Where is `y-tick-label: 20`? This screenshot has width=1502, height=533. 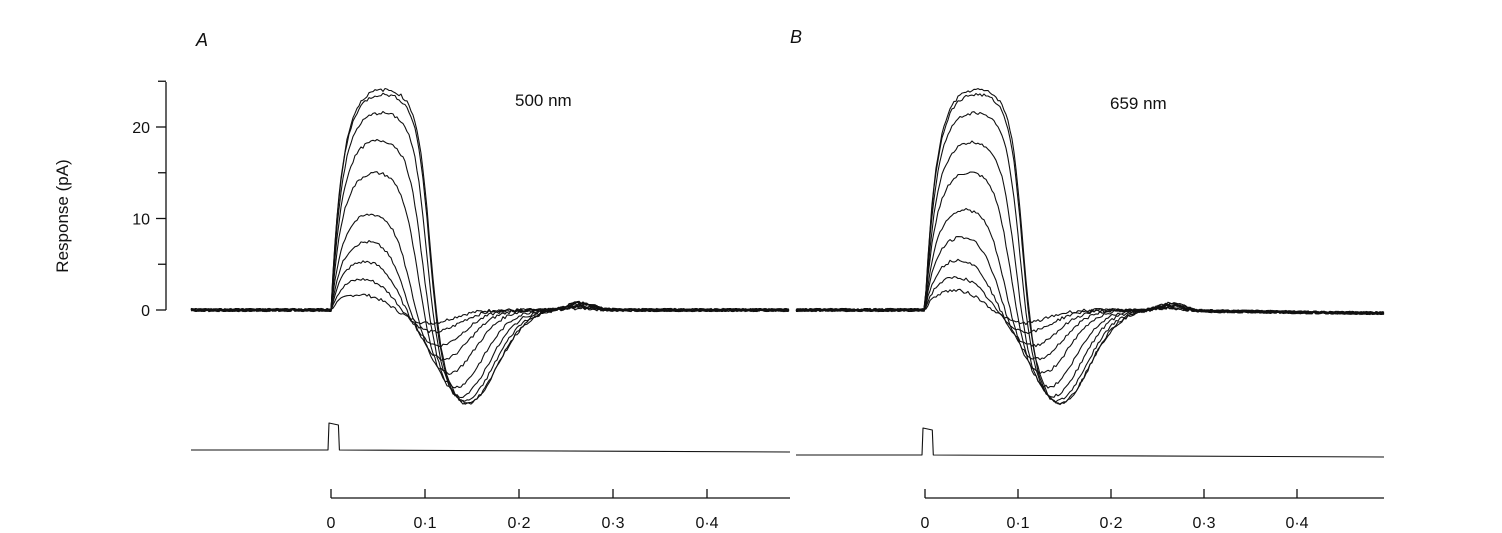 y-tick-label: 20 is located at coordinates (141, 128).